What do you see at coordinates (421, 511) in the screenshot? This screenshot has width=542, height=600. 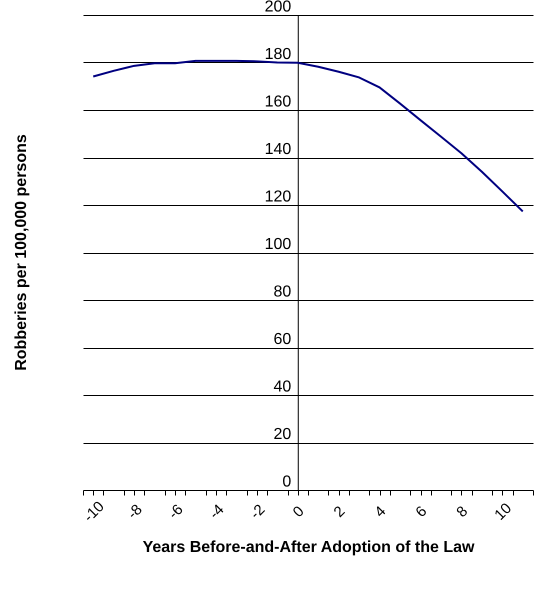 I see `x-tick-label: 6` at bounding box center [421, 511].